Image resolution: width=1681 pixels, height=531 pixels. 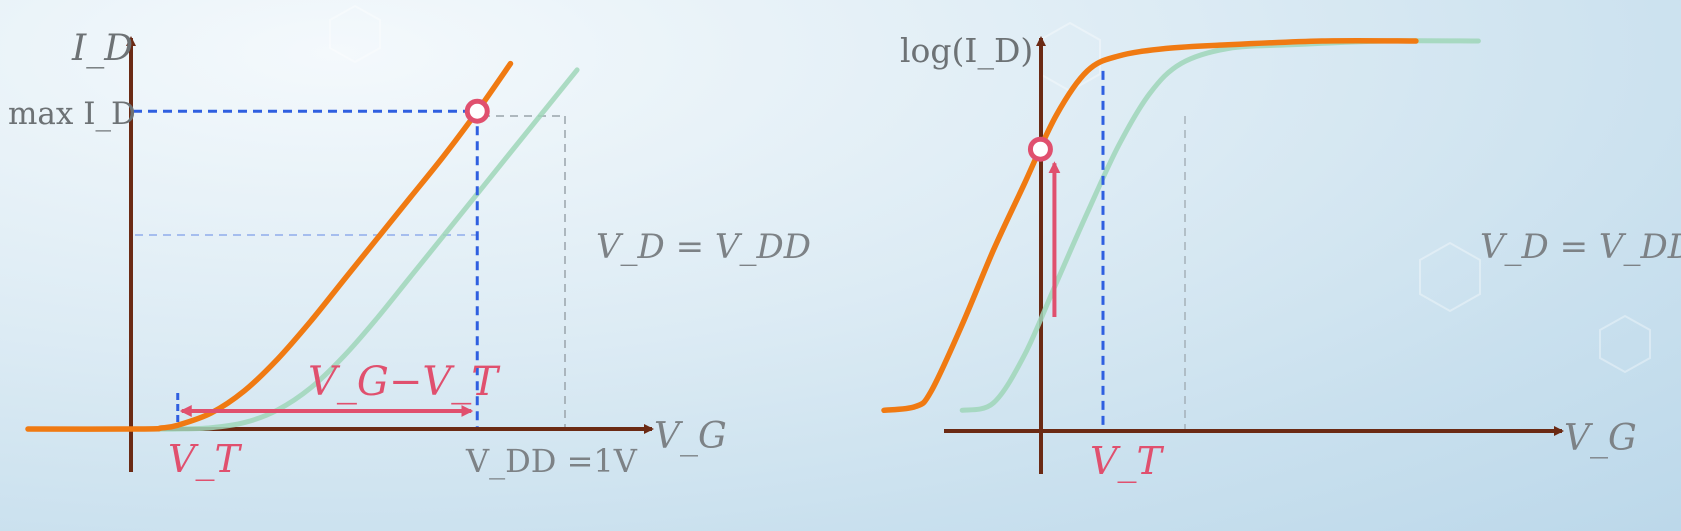 What do you see at coordinates (1580, 247) in the screenshot?
I see `right-condition-label: V_D = V_DD` at bounding box center [1580, 247].